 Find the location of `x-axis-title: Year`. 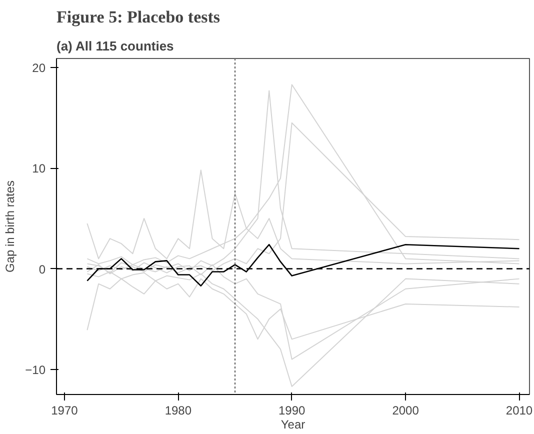

x-axis-title: Year is located at coordinates (293, 425).